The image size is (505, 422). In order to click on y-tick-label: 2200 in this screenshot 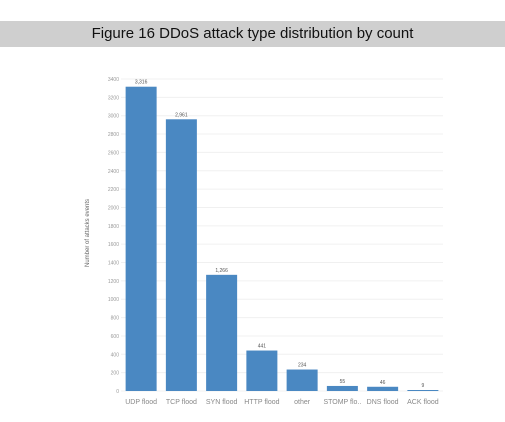, I will do `click(113, 190)`.